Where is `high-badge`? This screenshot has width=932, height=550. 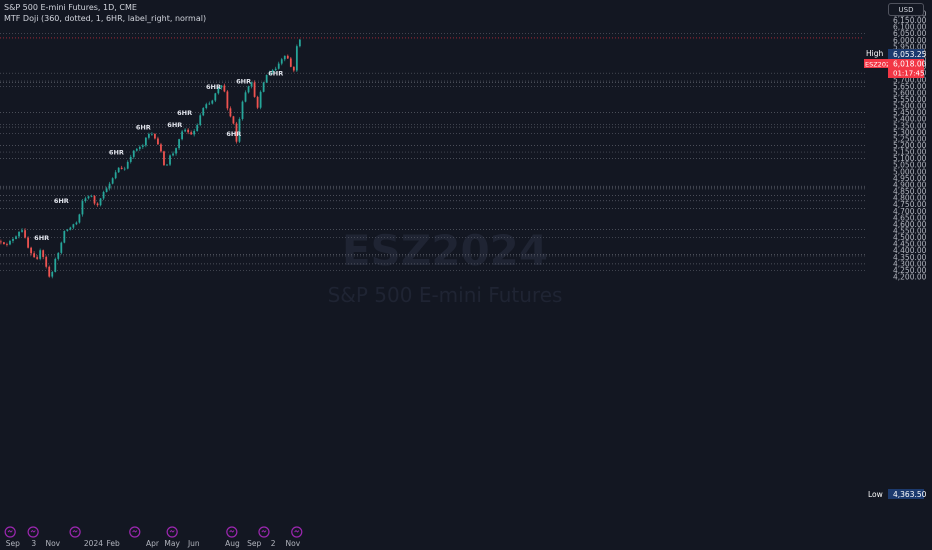 high-badge is located at coordinates (906, 54).